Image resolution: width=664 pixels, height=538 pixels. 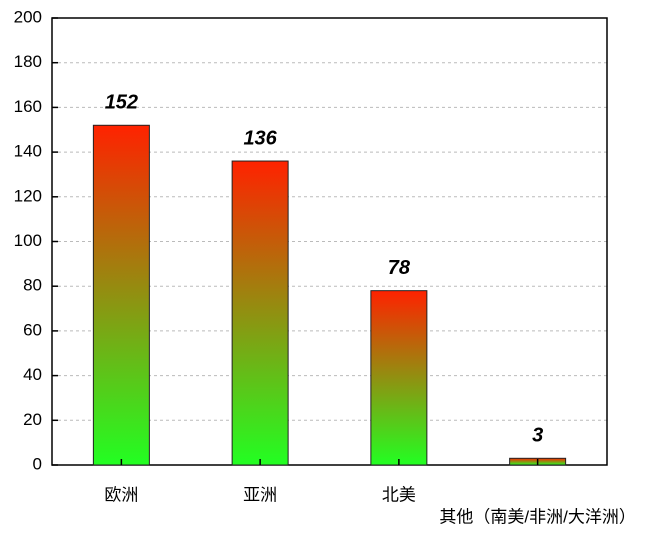 What do you see at coordinates (28, 151) in the screenshot?
I see `y-tick-label: 140` at bounding box center [28, 151].